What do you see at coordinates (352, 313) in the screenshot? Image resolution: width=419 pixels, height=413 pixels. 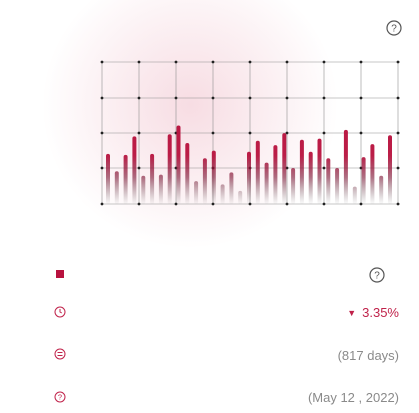 I see `caret-down-icon: ▼` at bounding box center [352, 313].